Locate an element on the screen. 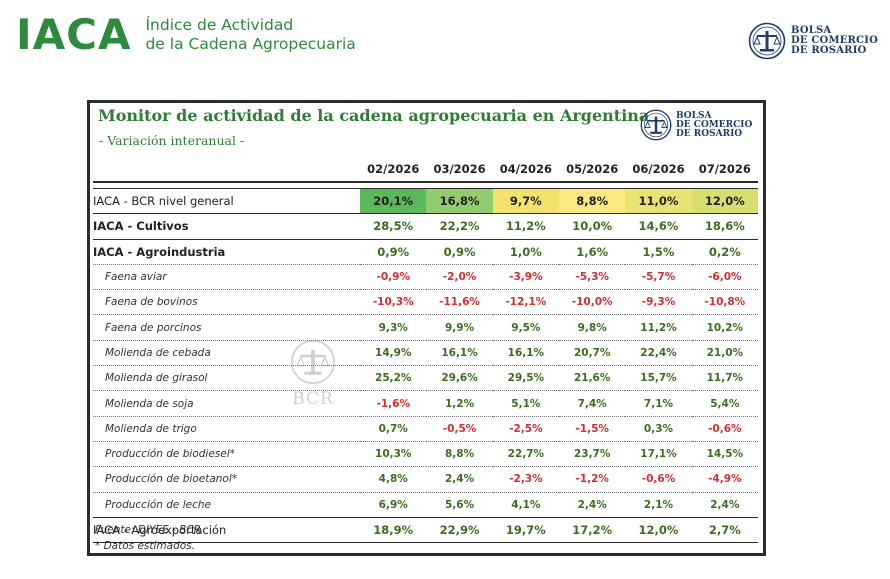  value-cell: 18,9% is located at coordinates (393, 530).